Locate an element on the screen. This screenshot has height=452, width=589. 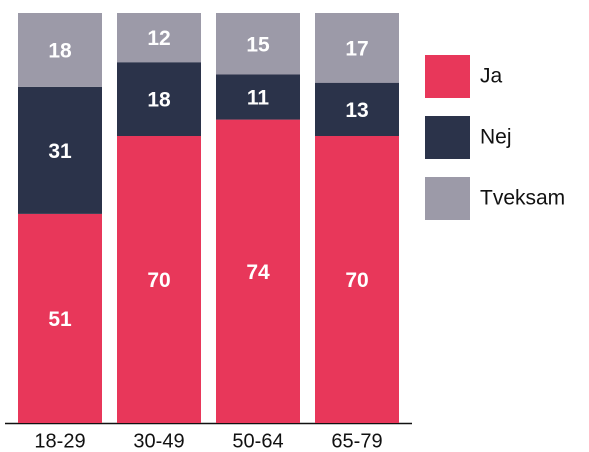
data-label: 74 is located at coordinates (258, 272).